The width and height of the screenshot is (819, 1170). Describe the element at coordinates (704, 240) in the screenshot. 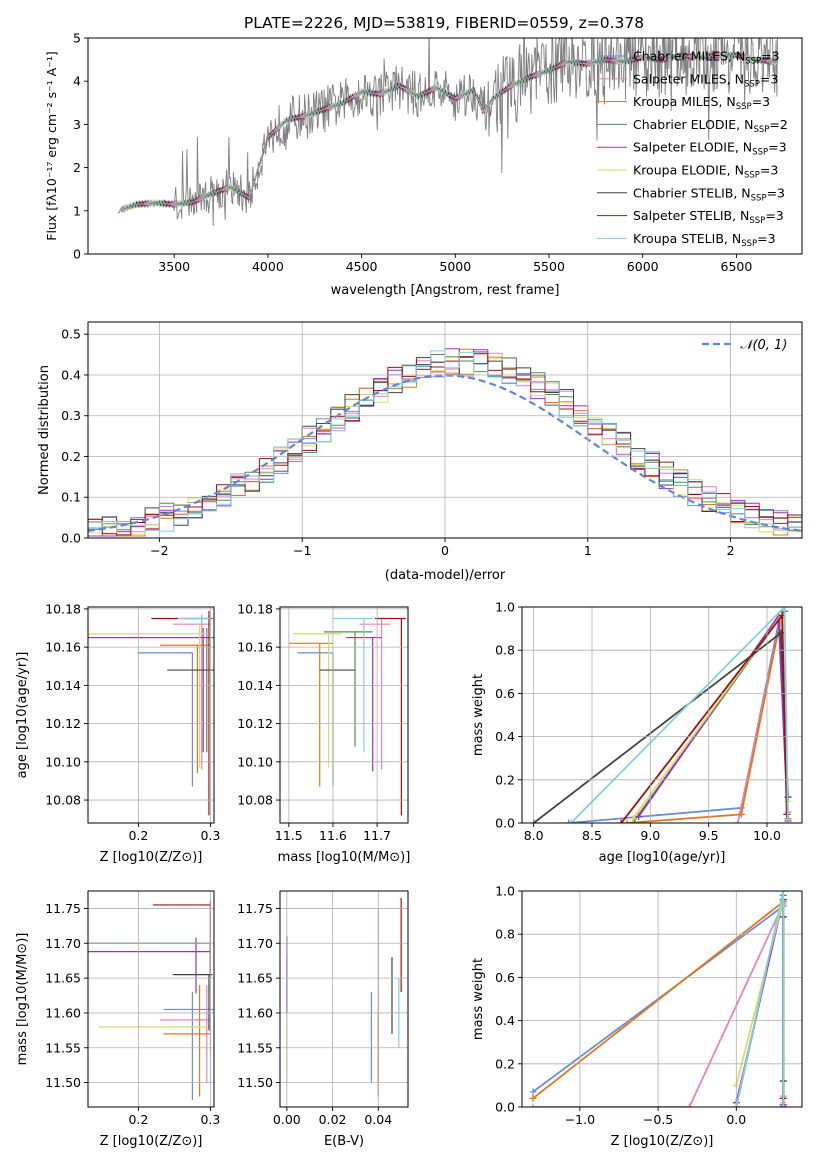

I see `legend-entry: Kroupa STELIB, NSSP=3` at that location.